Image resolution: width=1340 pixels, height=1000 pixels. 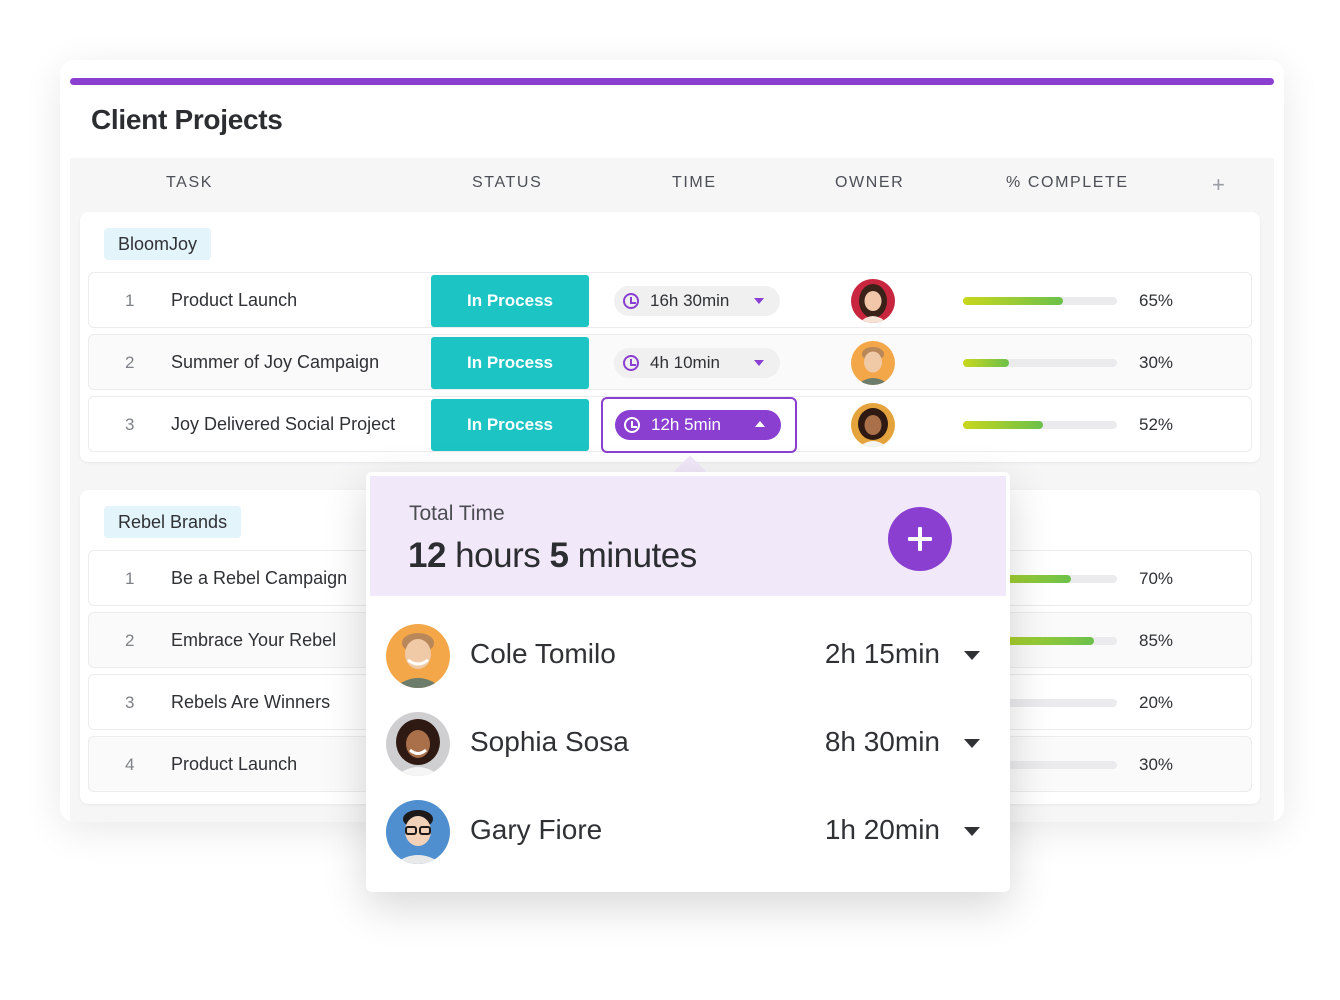 What do you see at coordinates (187, 119) in the screenshot?
I see `page-title: Client Projects` at bounding box center [187, 119].